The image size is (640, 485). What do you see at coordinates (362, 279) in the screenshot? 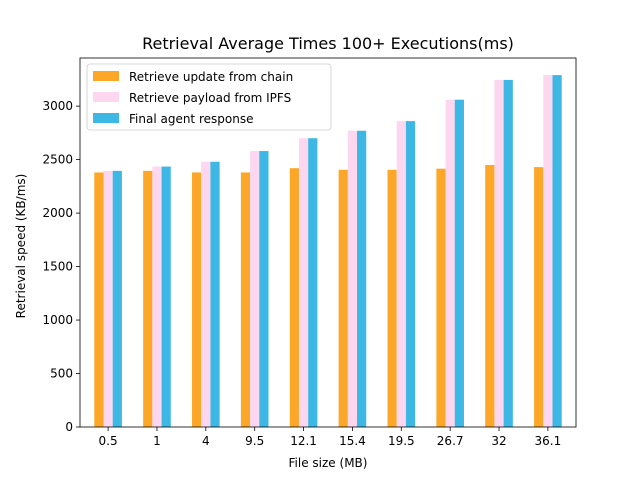
I see `bar-series-3-15.4` at bounding box center [362, 279].